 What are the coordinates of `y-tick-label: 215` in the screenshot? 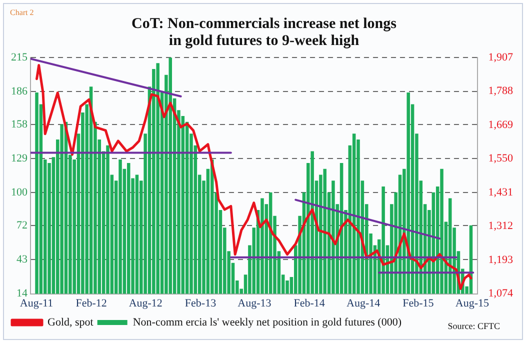 It's located at (19, 57).